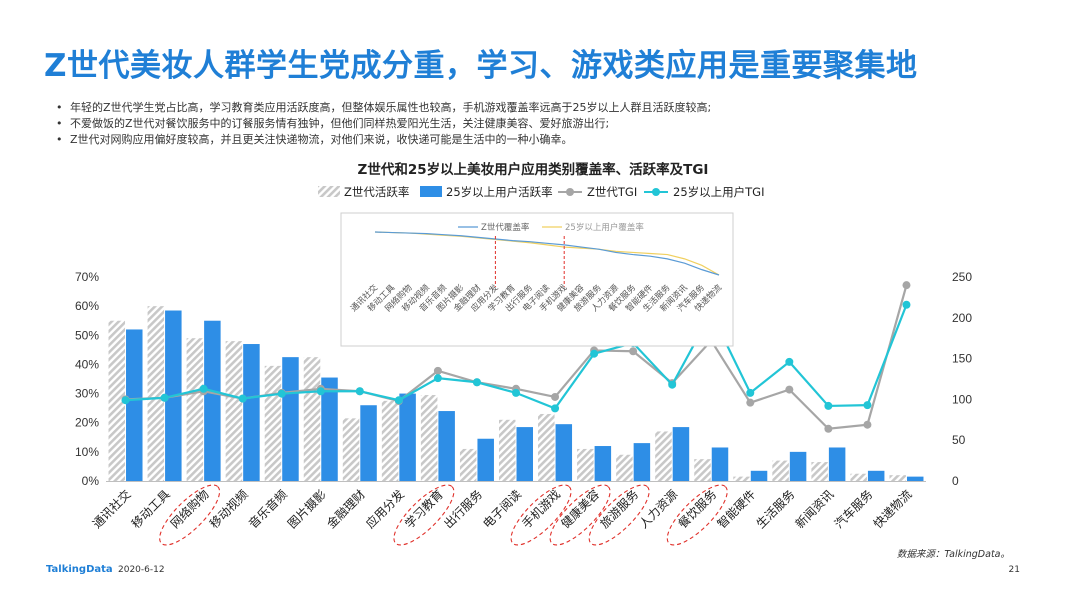  What do you see at coordinates (959, 440) in the screenshot?
I see `y-right-tick-label: 50` at bounding box center [959, 440].